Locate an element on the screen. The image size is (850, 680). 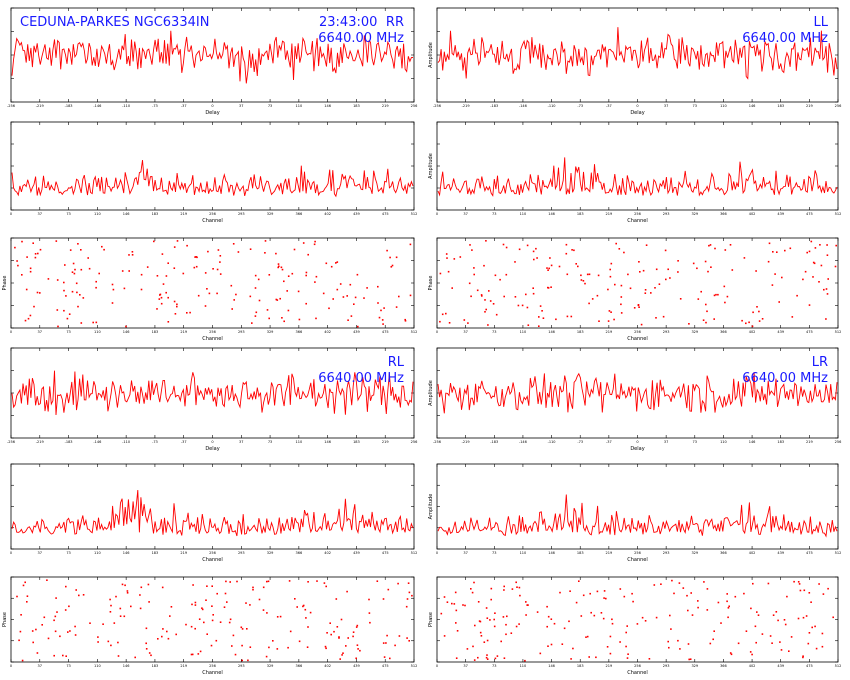
x-tick-label: -146 is located at coordinates (523, 106).